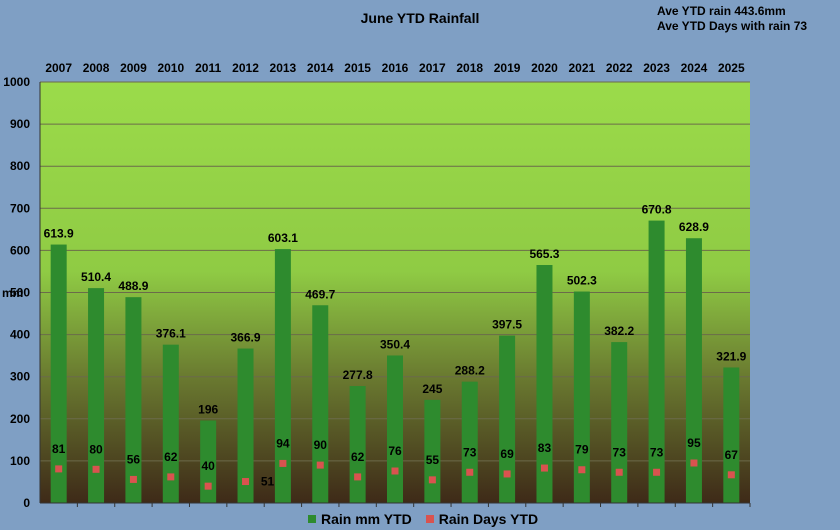 The image size is (840, 530). Describe the element at coordinates (59, 234) in the screenshot. I see `bar-value-label: 613.9` at that location.